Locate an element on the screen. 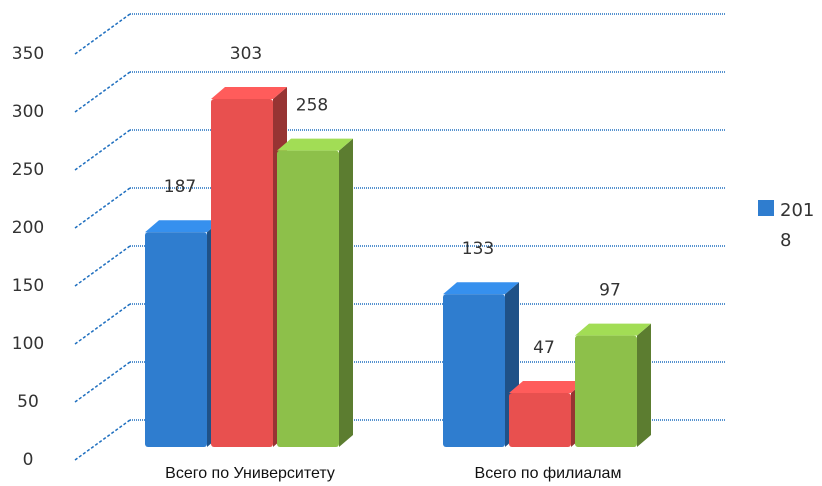 This screenshot has width=822, height=486. x-tick-label: Всего по Университету is located at coordinates (250, 473).